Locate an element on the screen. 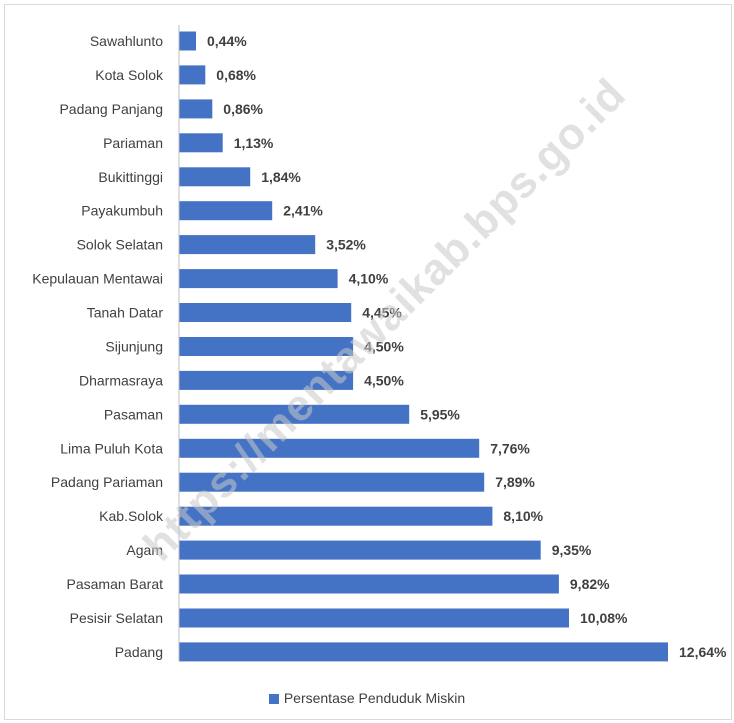 The width and height of the screenshot is (734, 723). category-label: Kota Solok is located at coordinates (129, 75).